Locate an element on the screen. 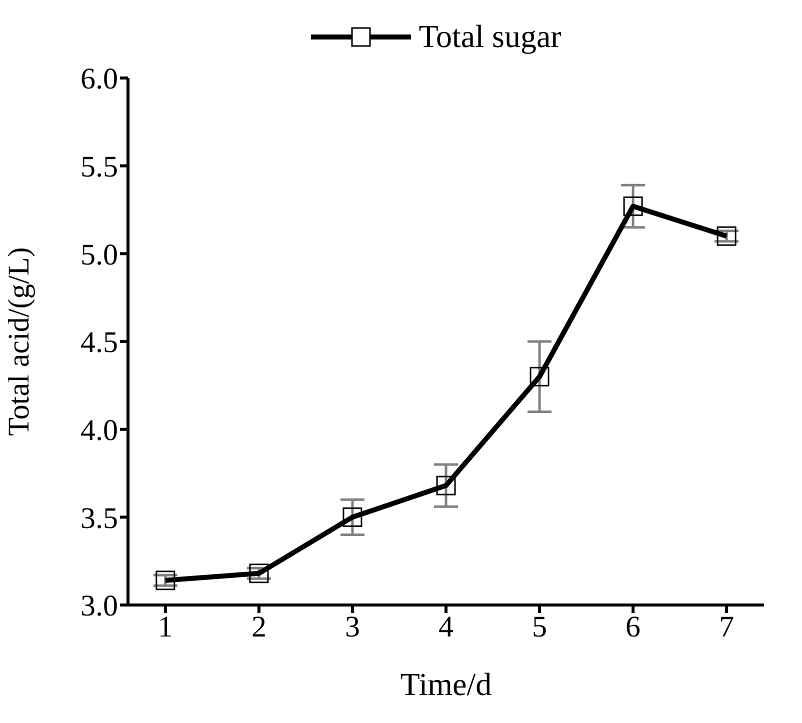 The height and width of the screenshot is (723, 802). y-tick-label: 4.5 is located at coordinates (99, 343).